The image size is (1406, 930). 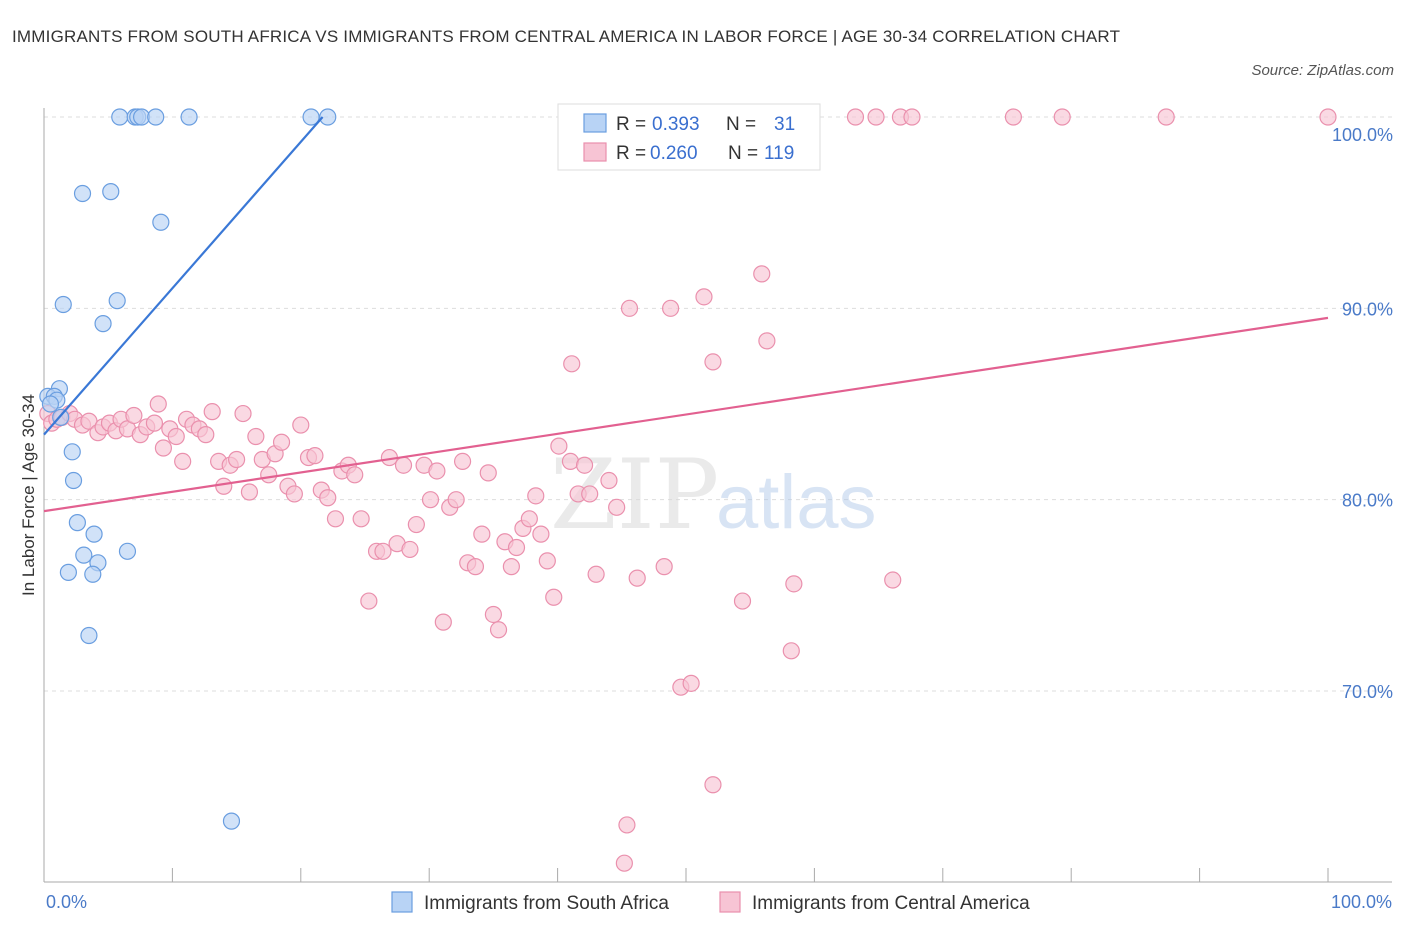 I want to click on legend: R = 0.393 N = 31 R = 0.260 N = 119, so click(x=689, y=137).